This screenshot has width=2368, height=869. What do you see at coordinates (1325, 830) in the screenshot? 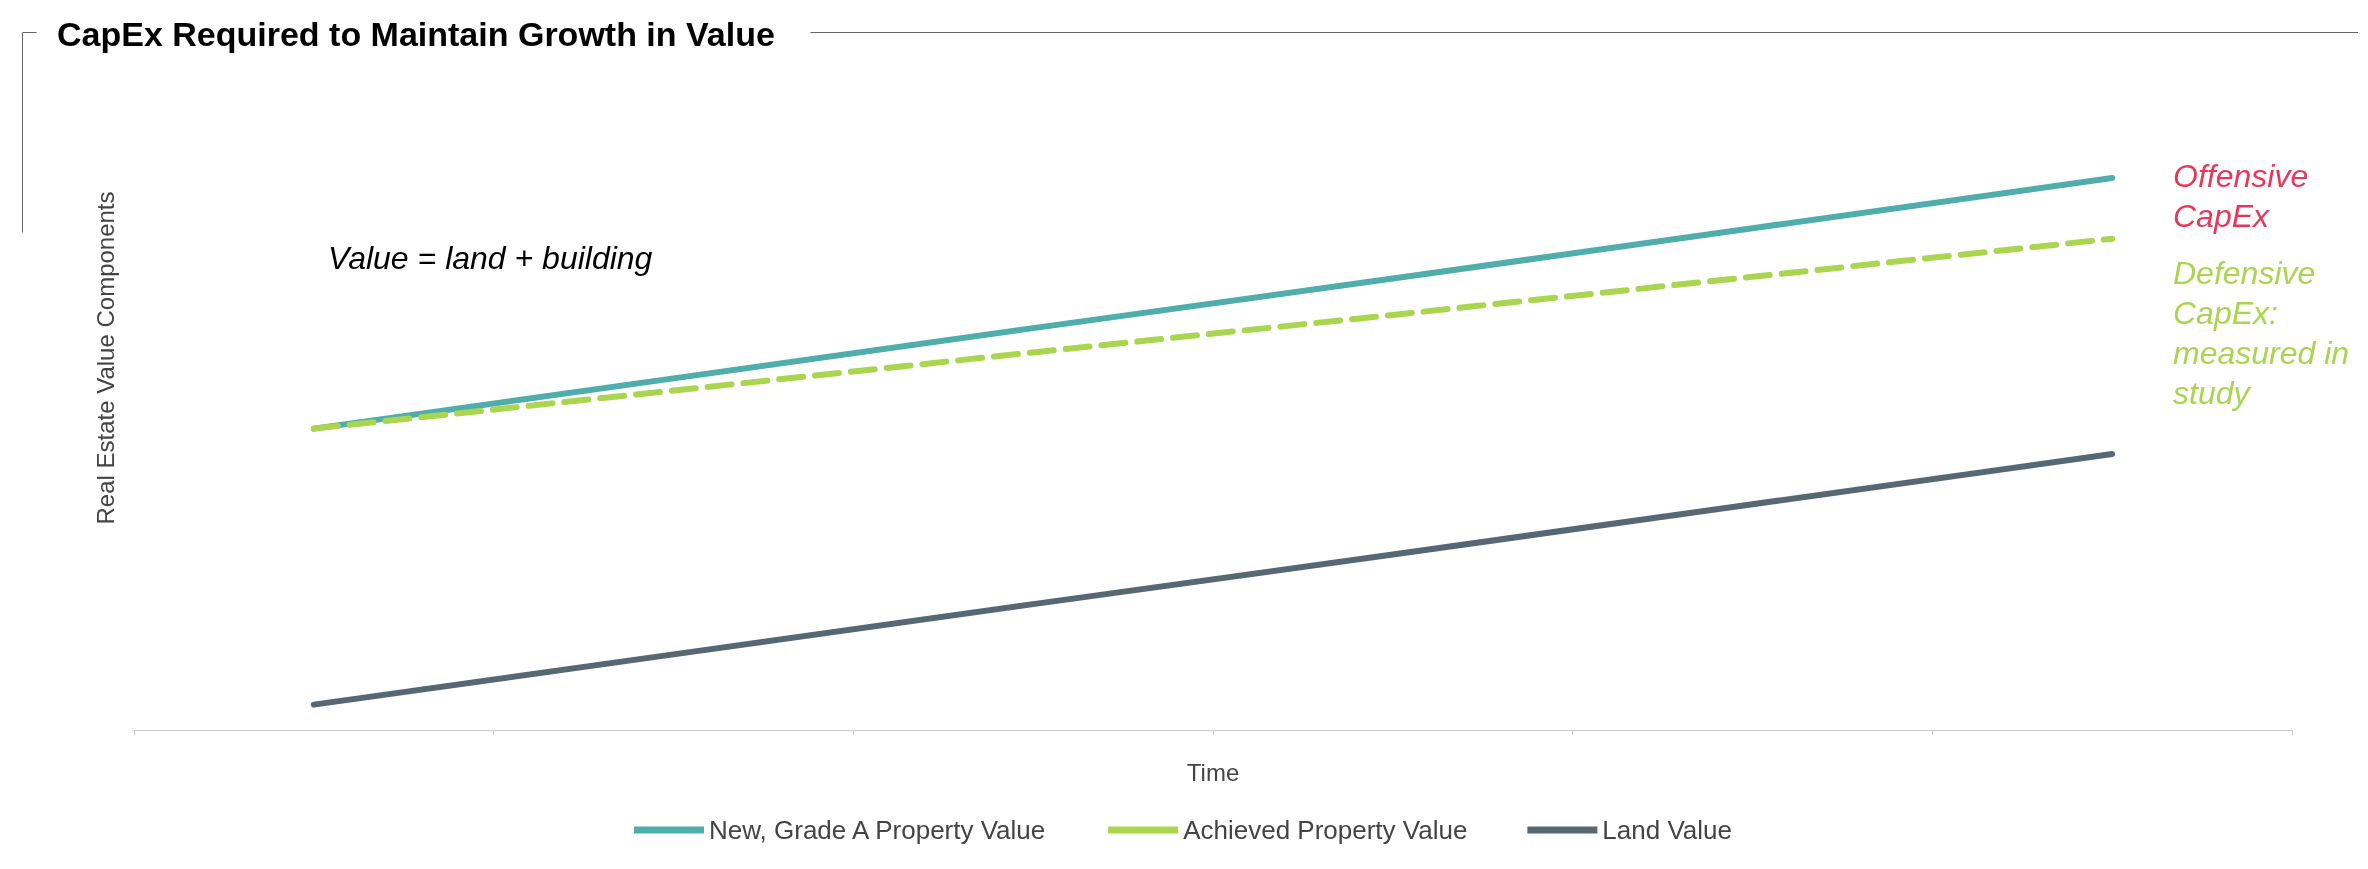
I see `legend-label: Achieved Property Value` at bounding box center [1325, 830].